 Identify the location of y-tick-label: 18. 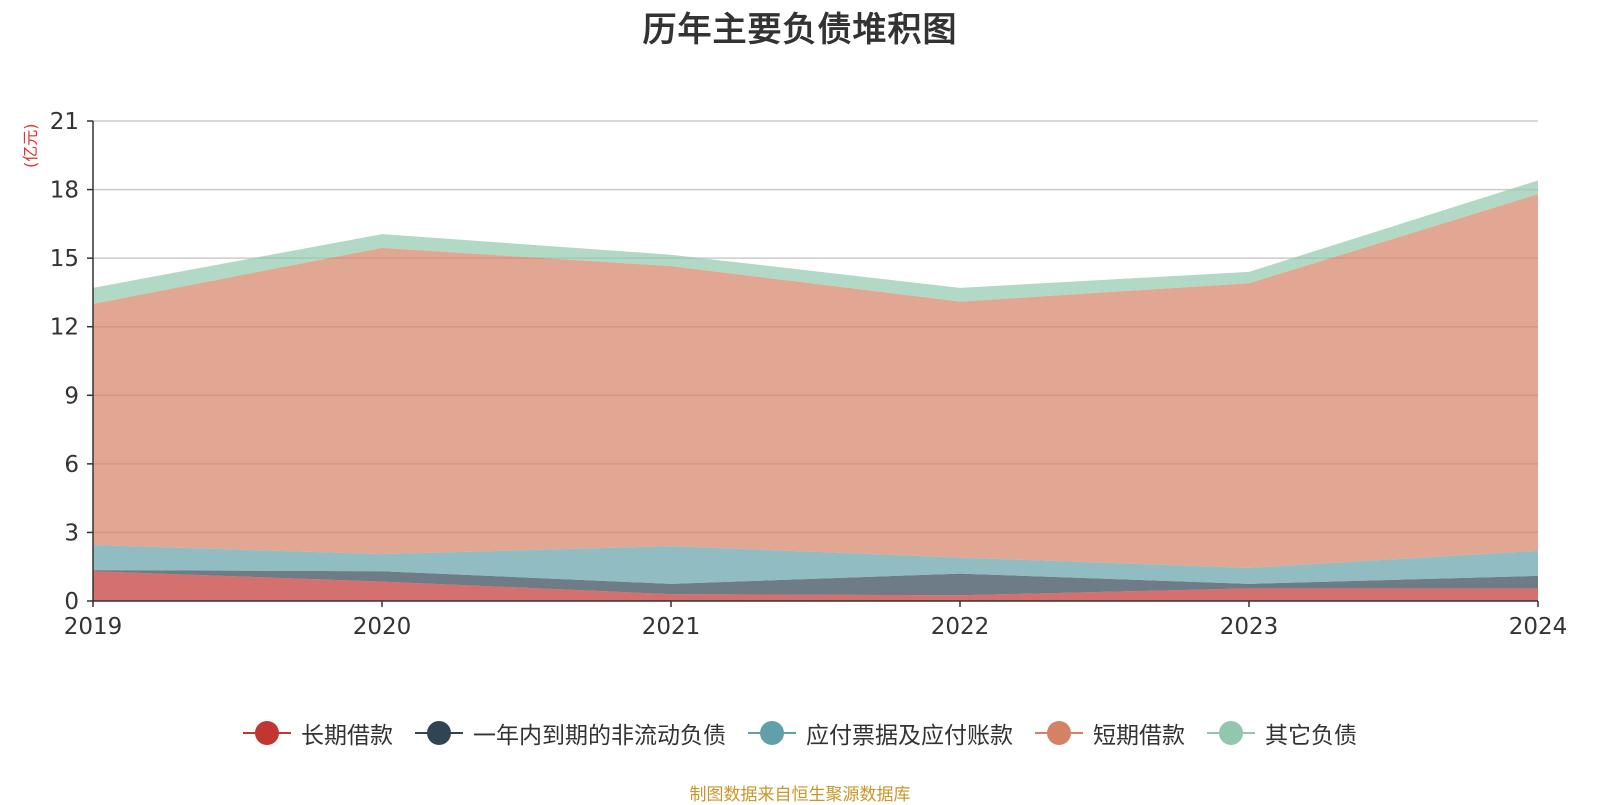
(64, 191).